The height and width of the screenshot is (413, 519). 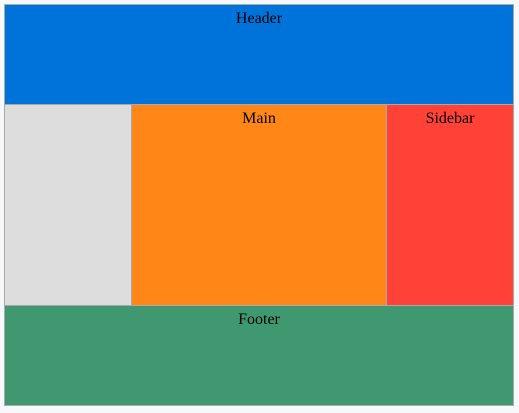 What do you see at coordinates (450, 118) in the screenshot?
I see `sidebar-label: Sidebar` at bounding box center [450, 118].